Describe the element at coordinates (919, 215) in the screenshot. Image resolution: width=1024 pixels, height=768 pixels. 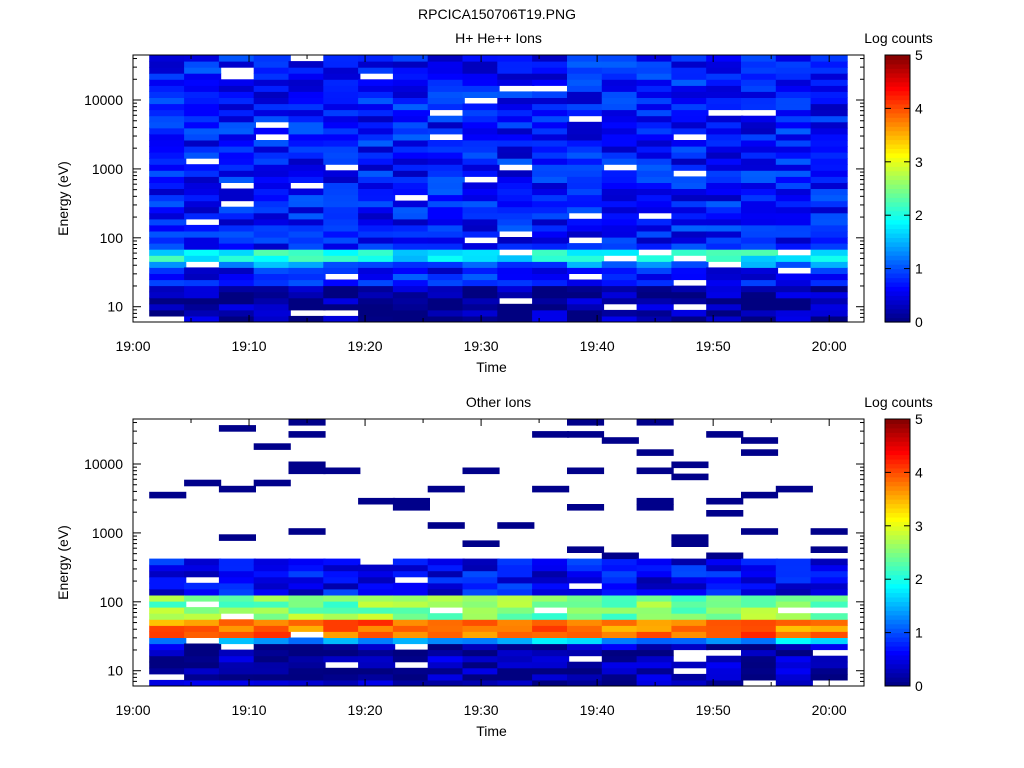
I see `colorbar-tick-label: 2` at that location.